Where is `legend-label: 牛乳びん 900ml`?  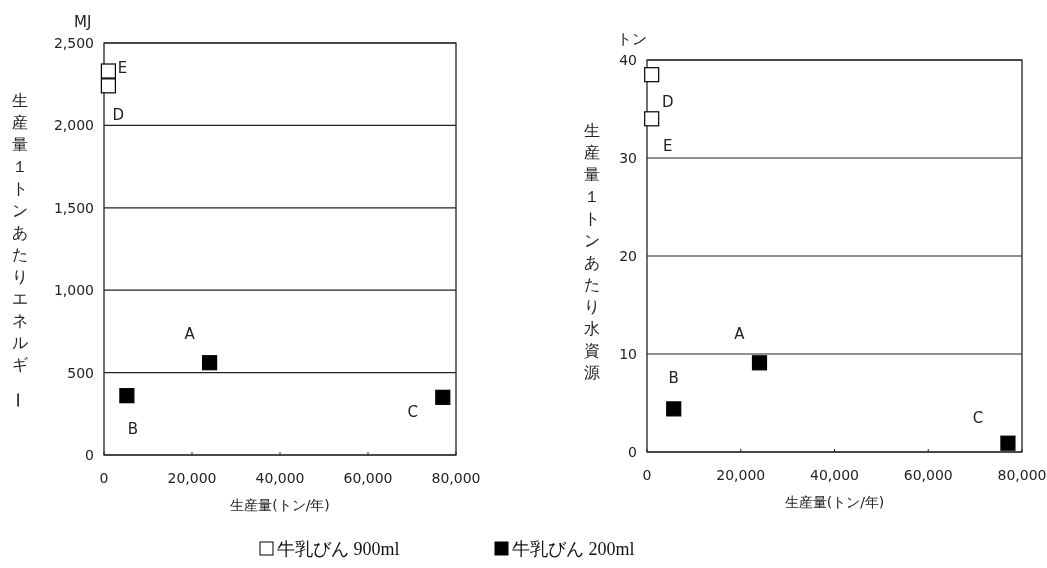
legend-label: 牛乳びん 900ml is located at coordinates (338, 549).